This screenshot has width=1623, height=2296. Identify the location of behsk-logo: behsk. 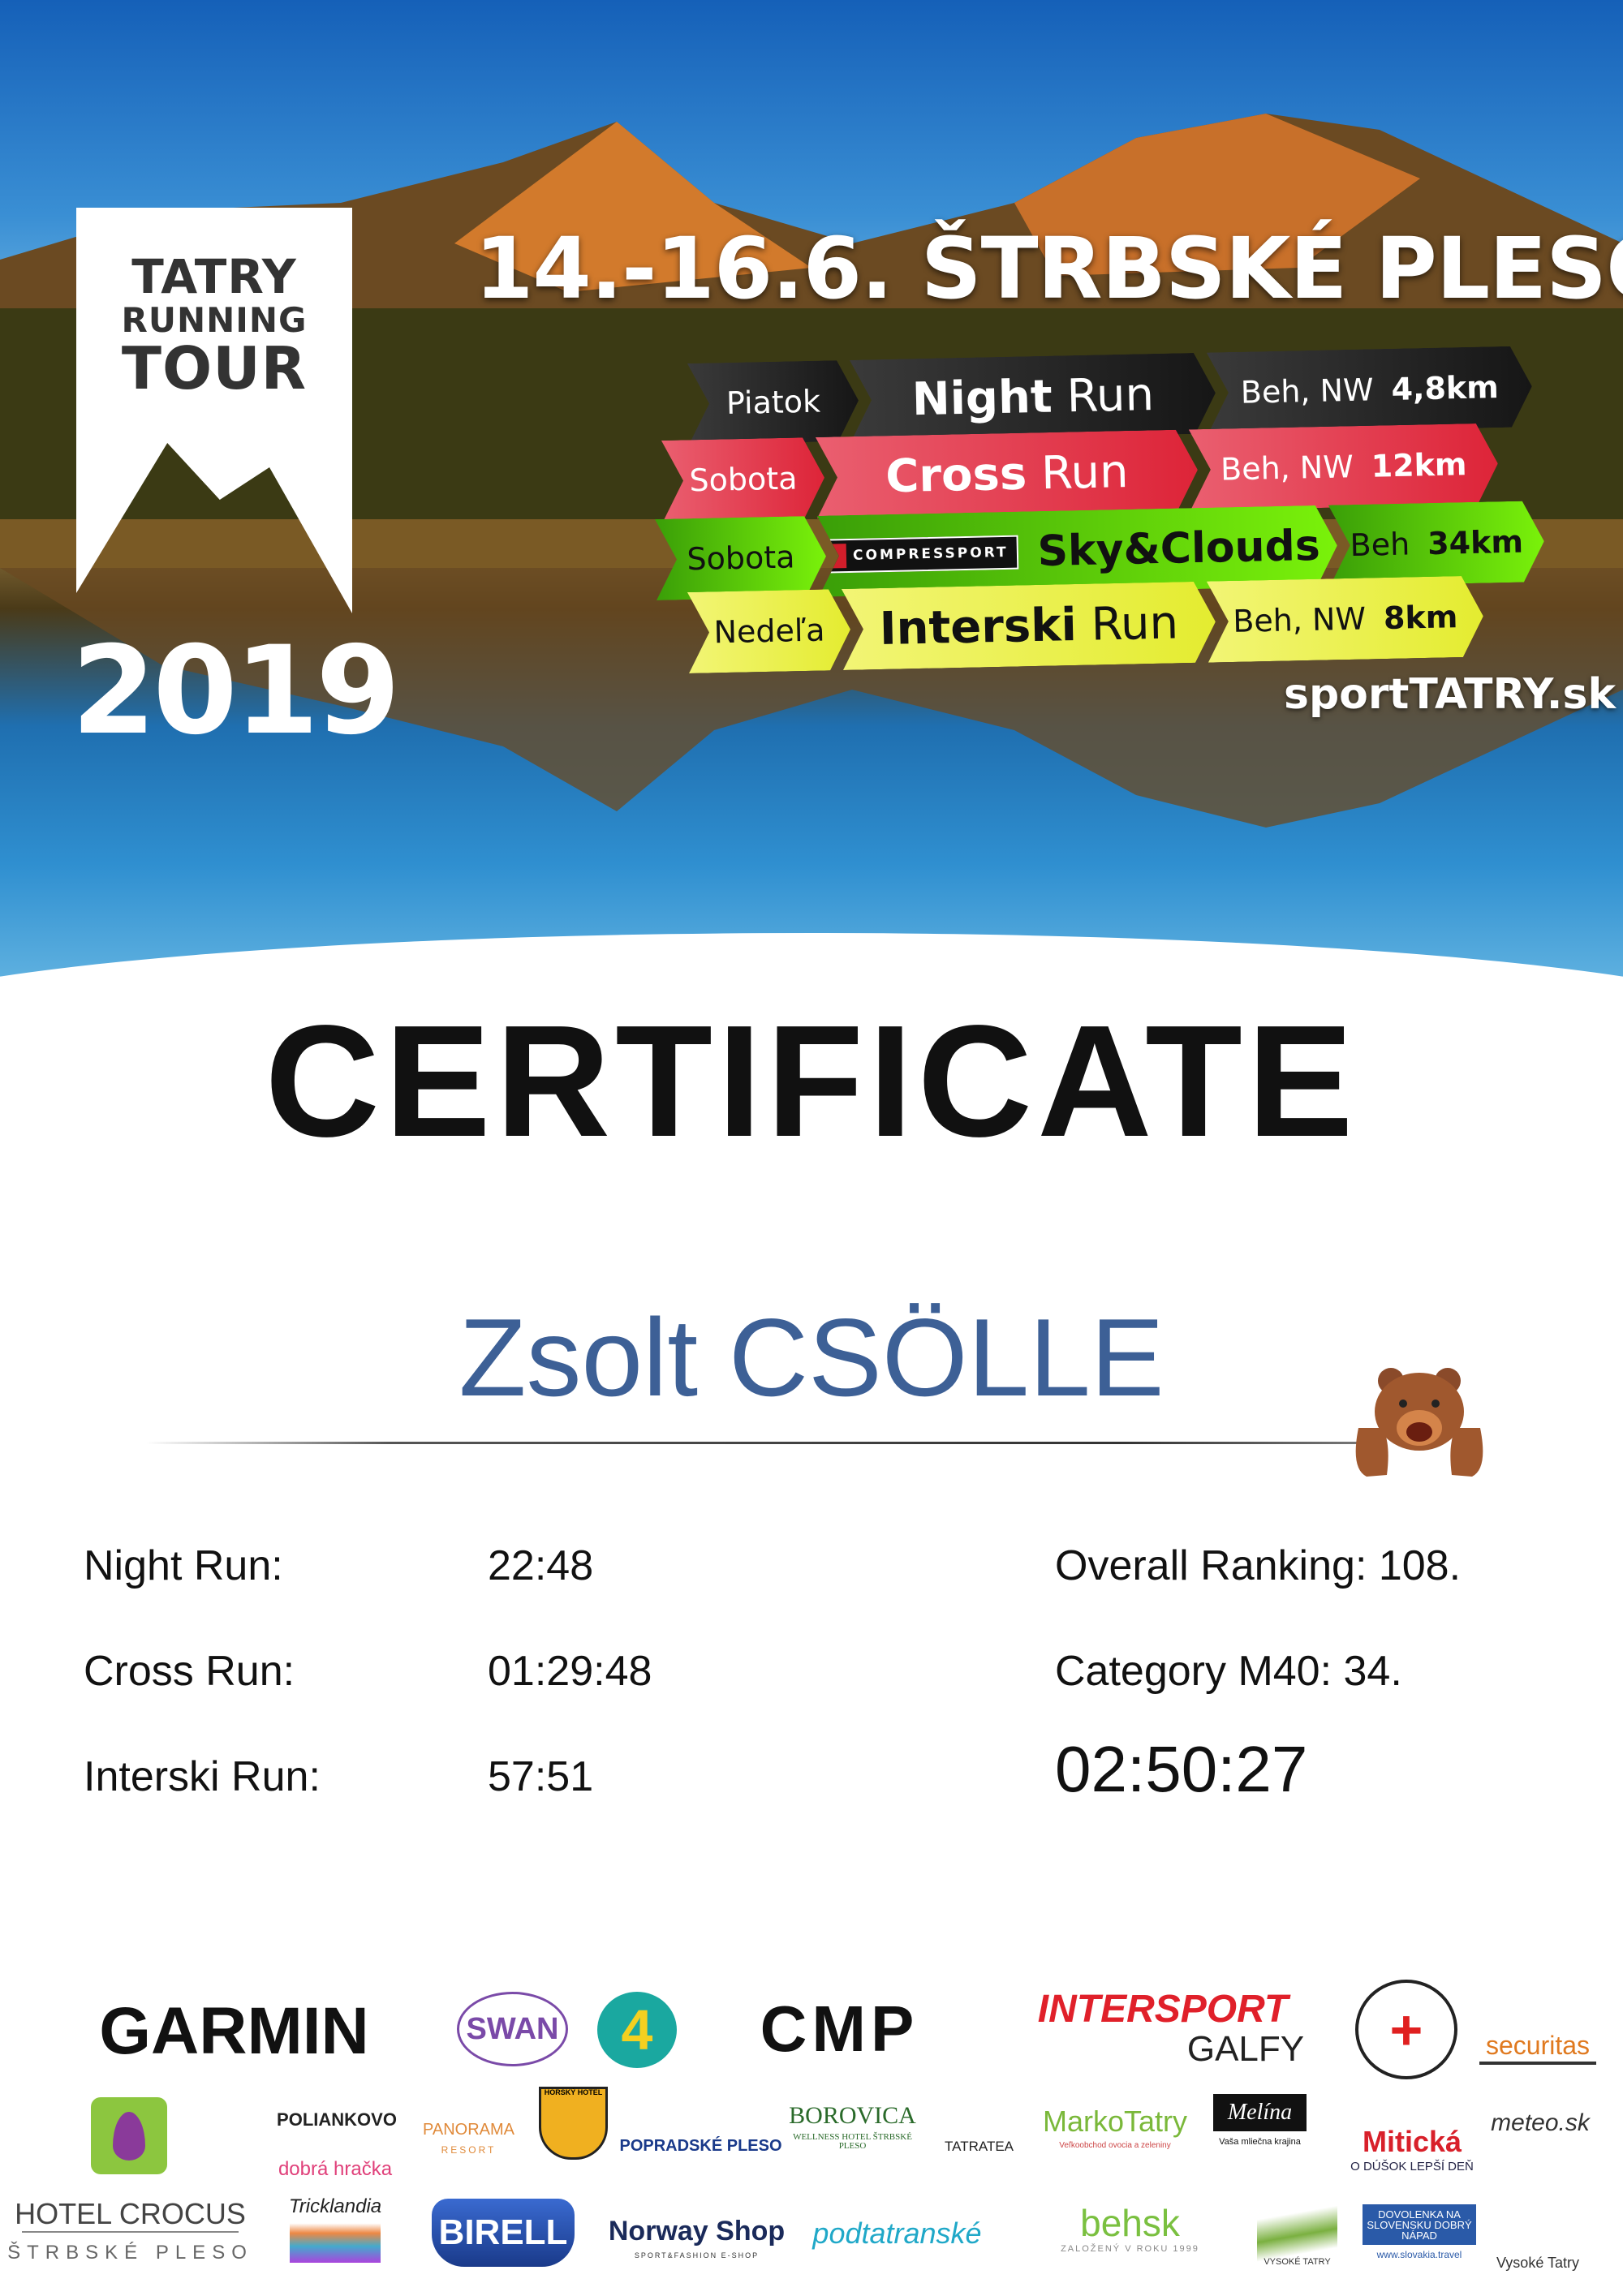
(1130, 2223).